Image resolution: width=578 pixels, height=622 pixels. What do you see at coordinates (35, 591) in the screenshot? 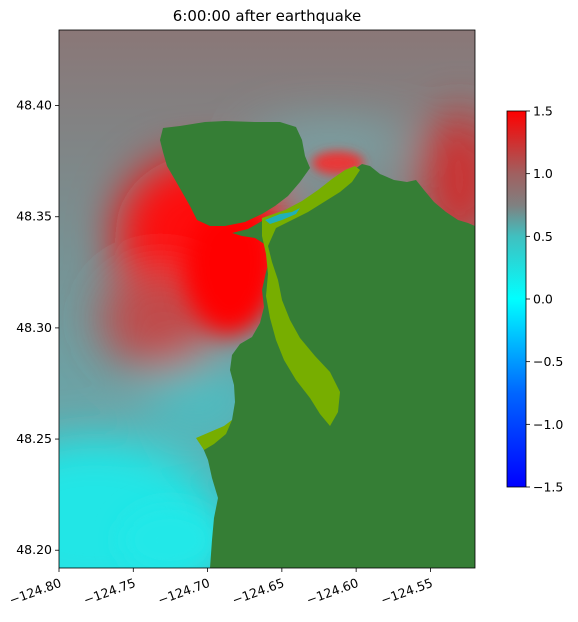
I see `x-tick-label: −124.80` at bounding box center [35, 591].